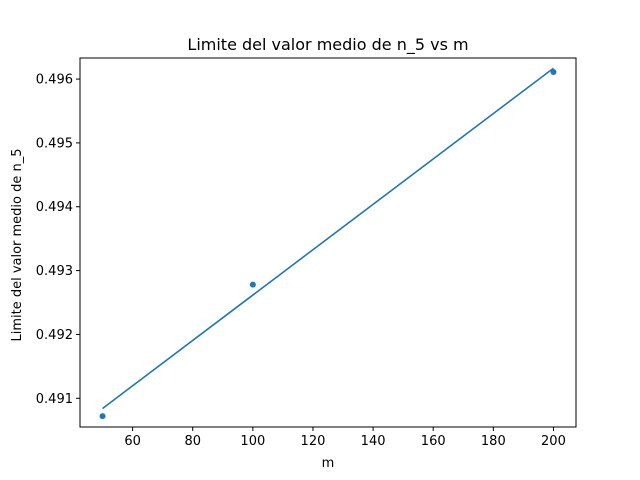 This screenshot has height=480, width=640. What do you see at coordinates (17, 244) in the screenshot?
I see `y-axis-label: Limite del valor medio de n_5` at bounding box center [17, 244].